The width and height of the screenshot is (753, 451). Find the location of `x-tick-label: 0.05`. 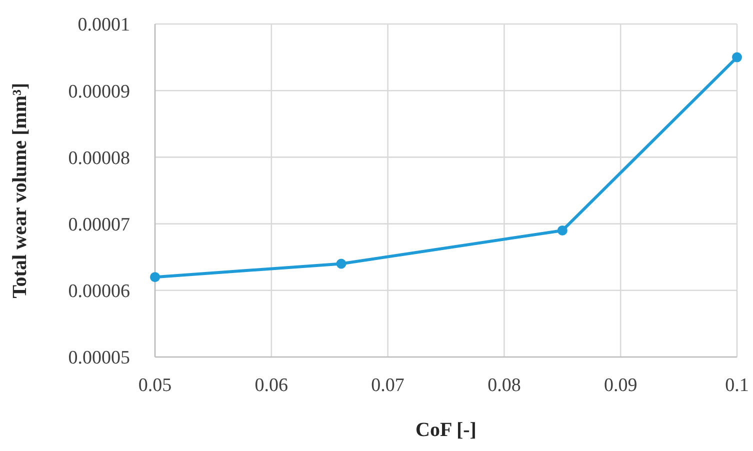

x-tick-label: 0.05 is located at coordinates (155, 385).